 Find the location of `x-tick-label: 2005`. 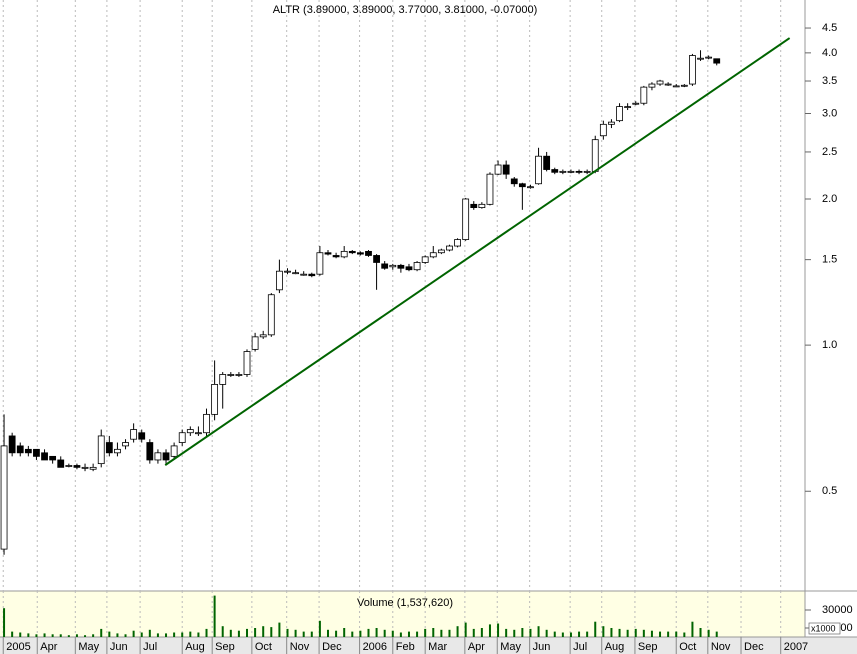

x-tick-label: 2005 is located at coordinates (18, 647).